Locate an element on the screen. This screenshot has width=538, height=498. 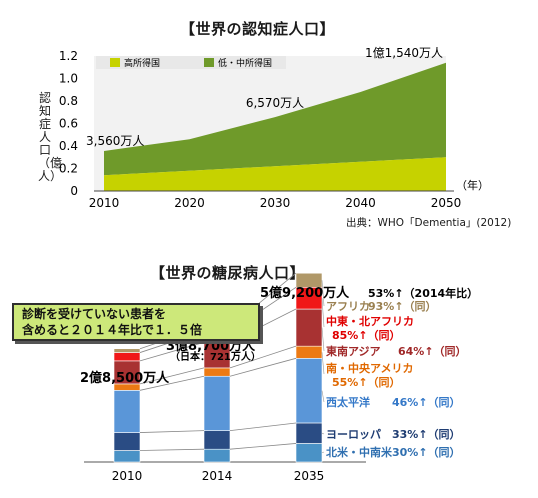
region-growth-label: 64%↑（同） is located at coordinates (432, 351).